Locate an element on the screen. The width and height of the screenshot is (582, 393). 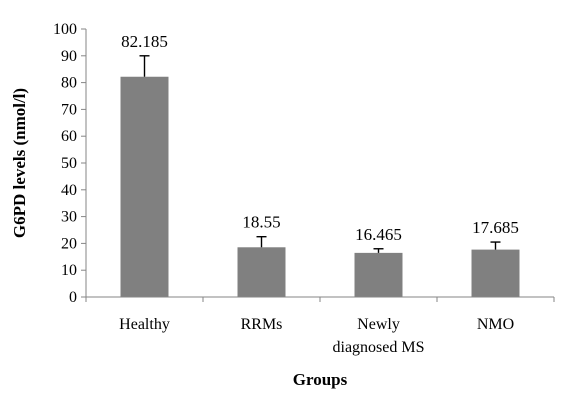
x-tick-label: diagnosed MS is located at coordinates (379, 347).